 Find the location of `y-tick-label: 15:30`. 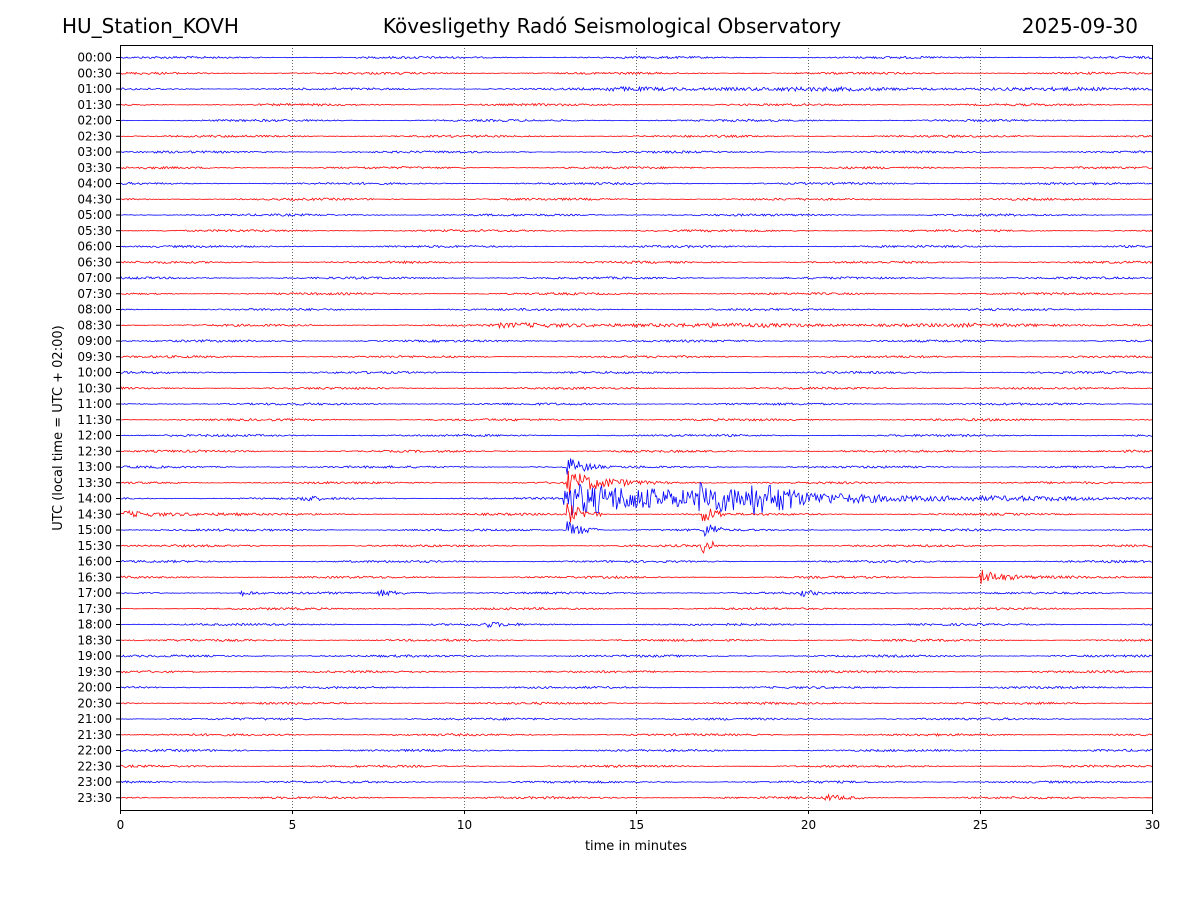

y-tick-label: 15:30 is located at coordinates (94, 546).